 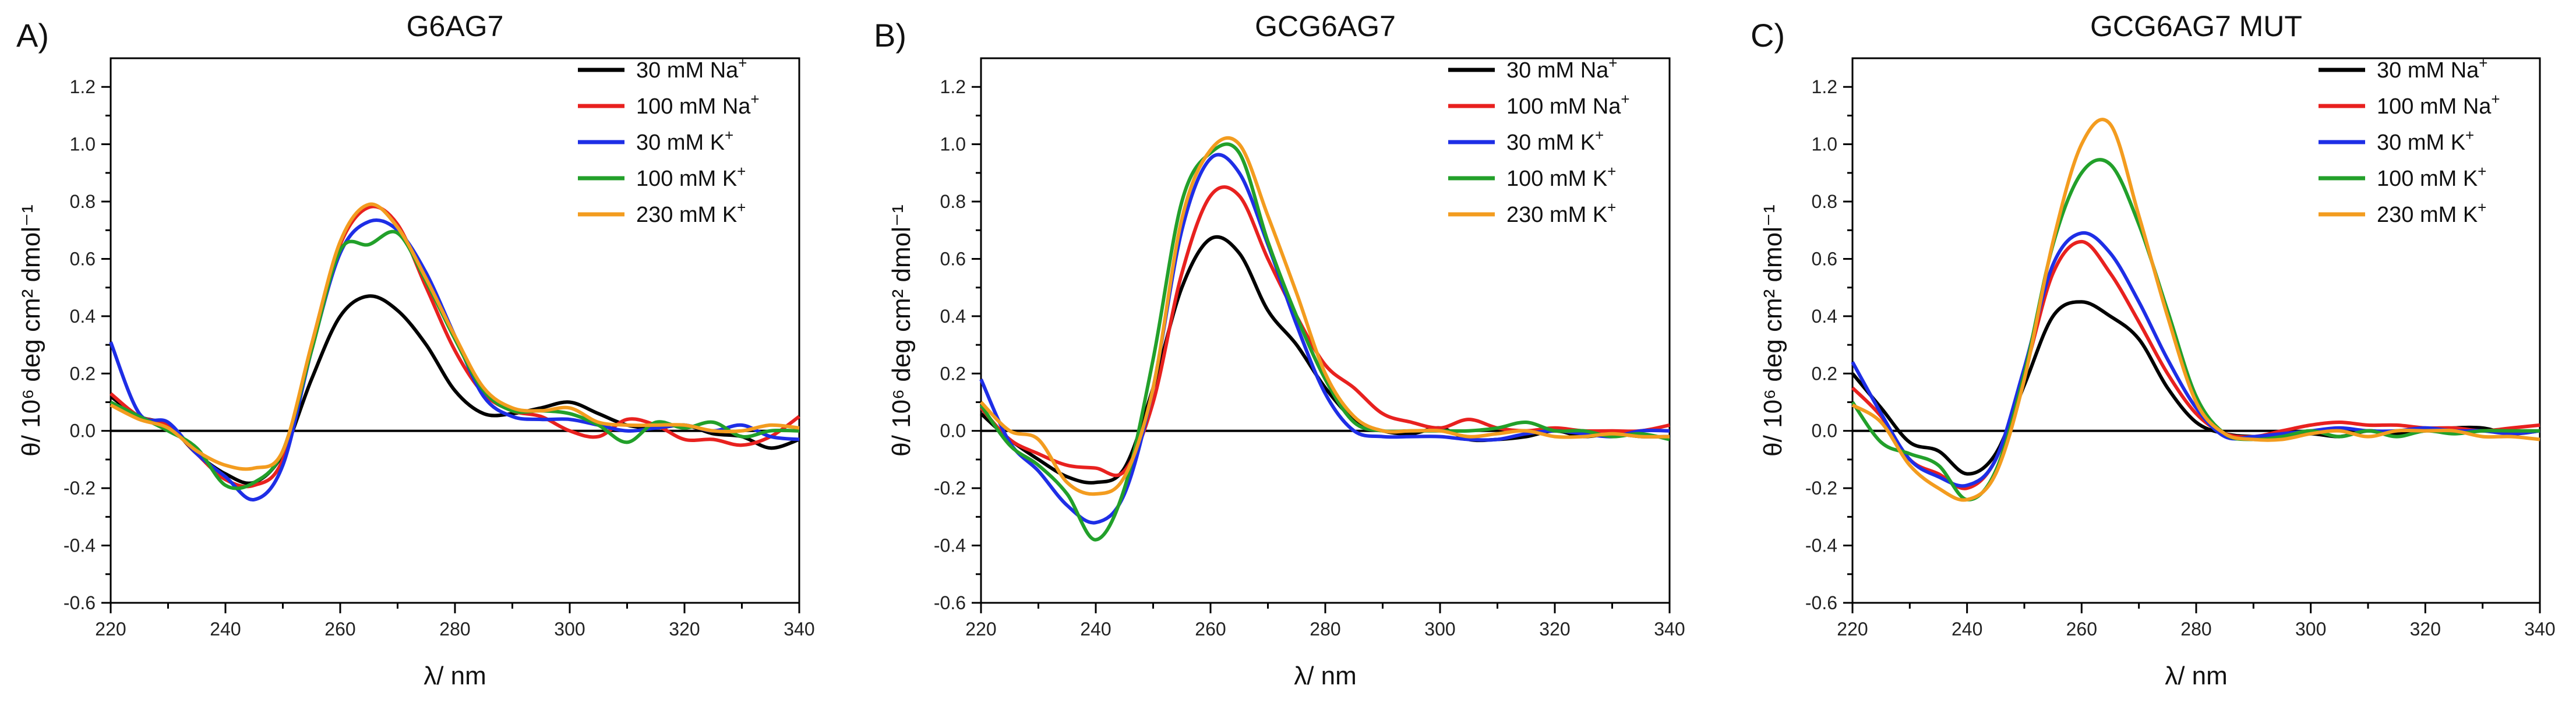 I want to click on panel-title: G6AG7, so click(x=455, y=26).